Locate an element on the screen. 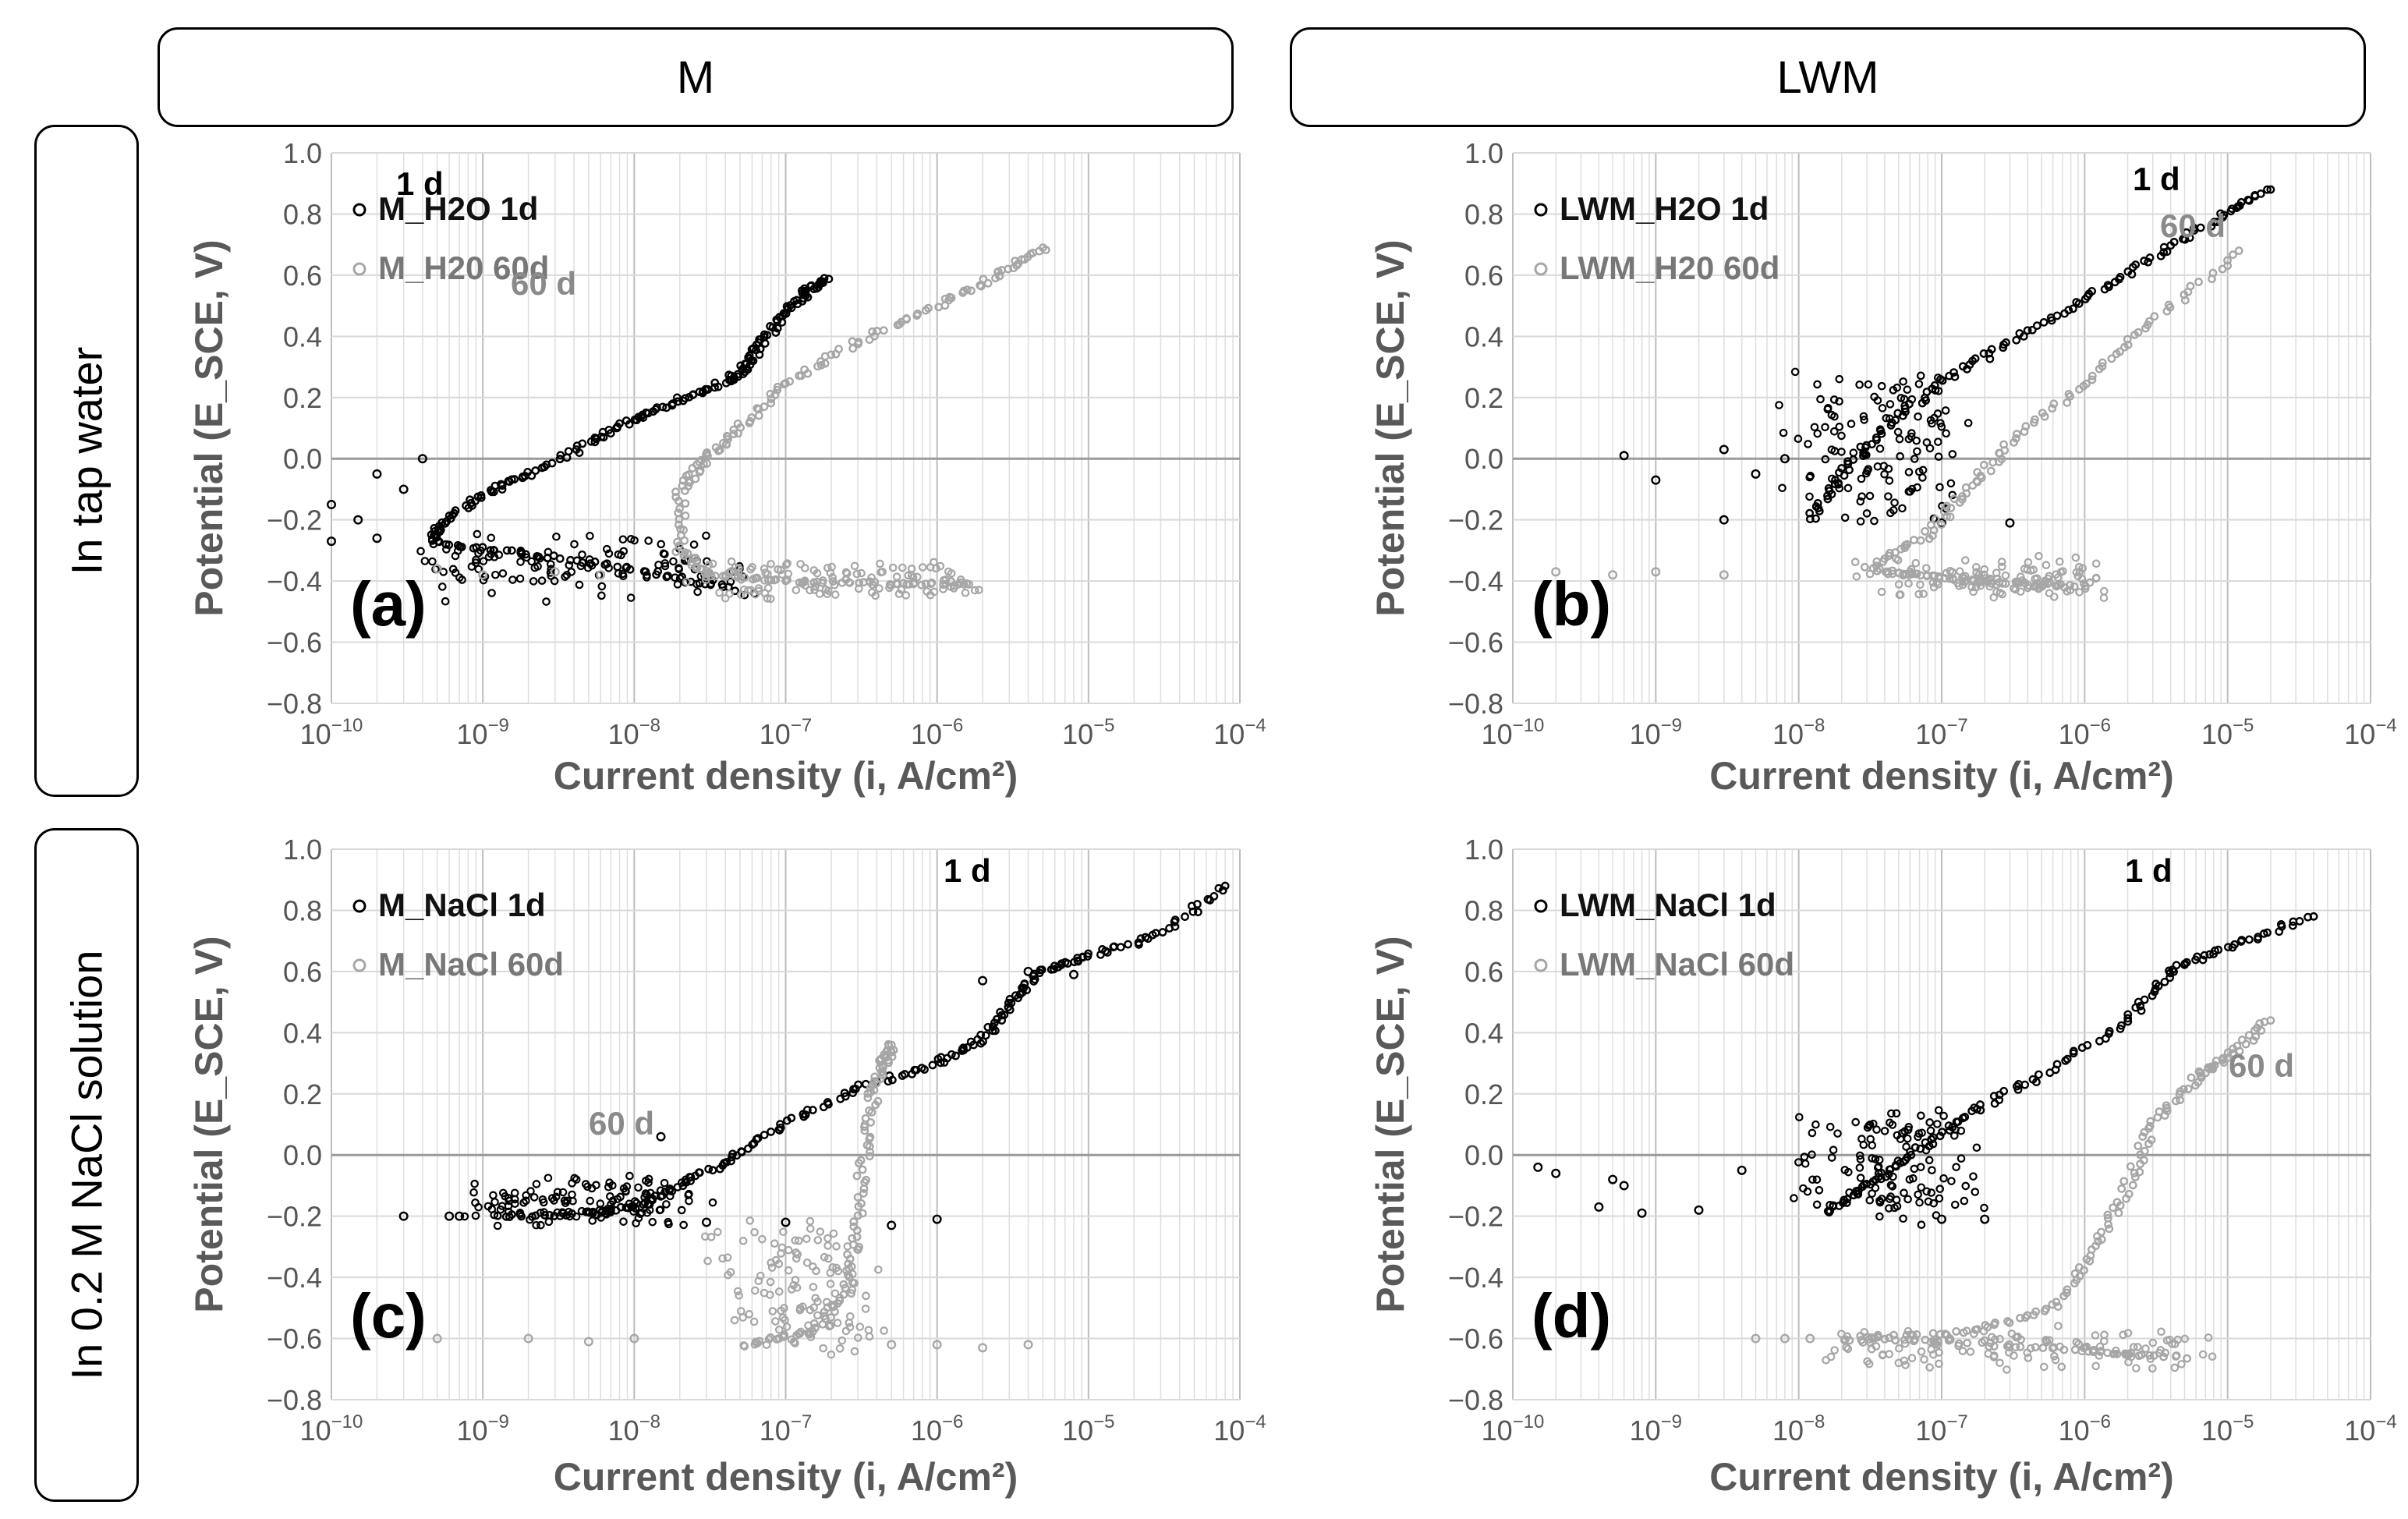 Image resolution: width=2408 pixels, height=1519 pixels. x-axis-label: Current density (i, A/cm²) is located at coordinates (786, 776).